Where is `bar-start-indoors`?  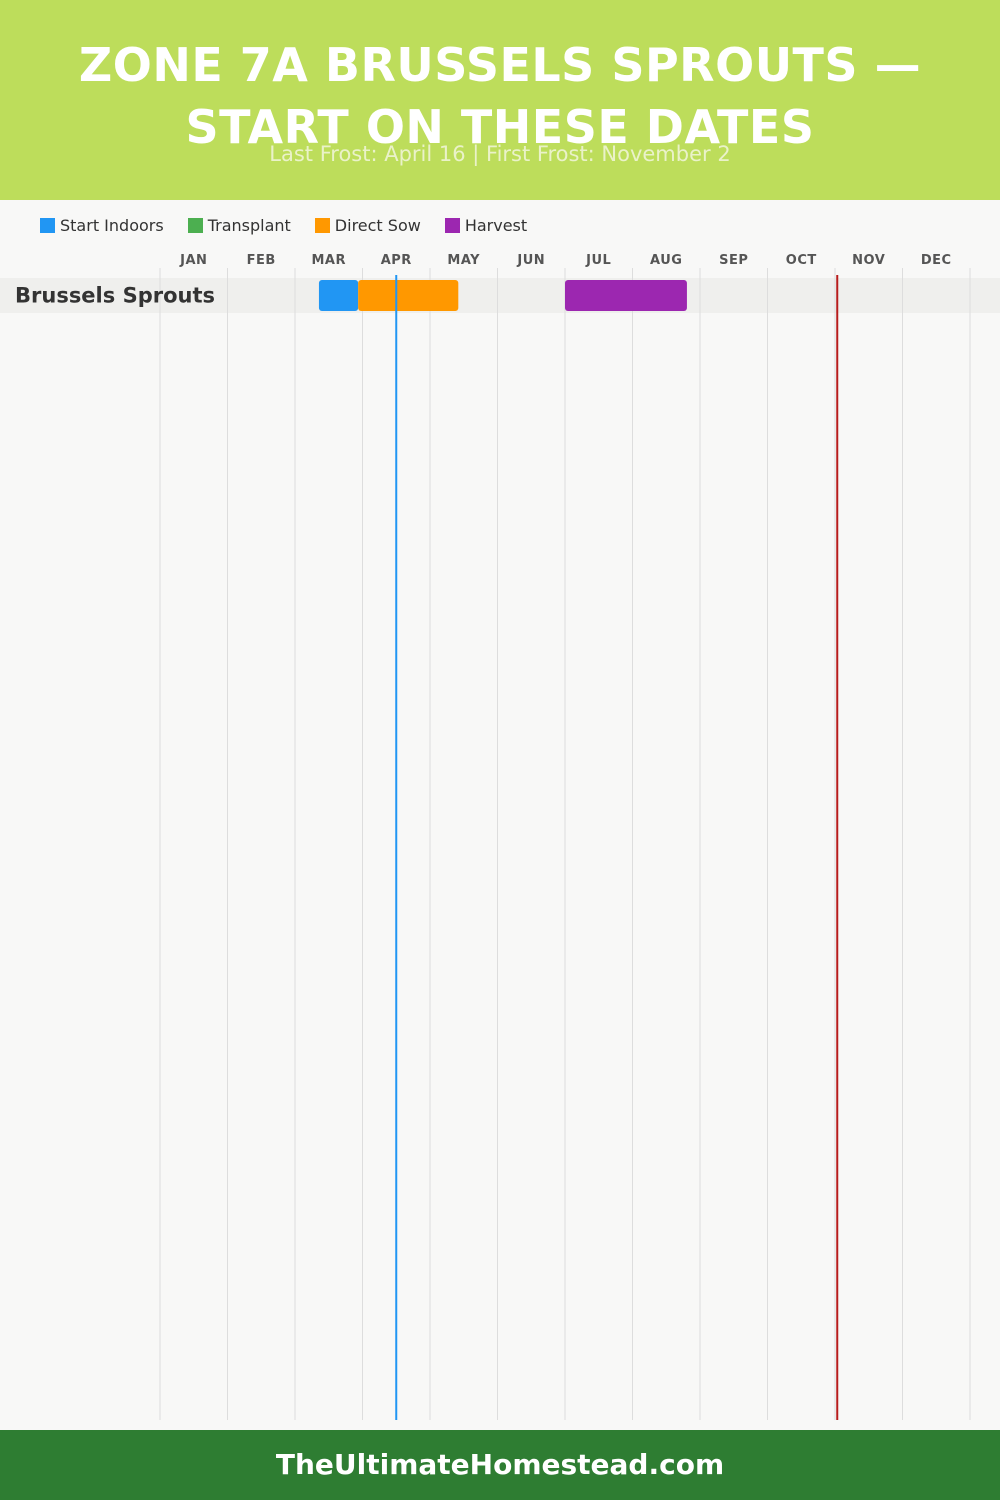 bar-start-indoors is located at coordinates (338, 295).